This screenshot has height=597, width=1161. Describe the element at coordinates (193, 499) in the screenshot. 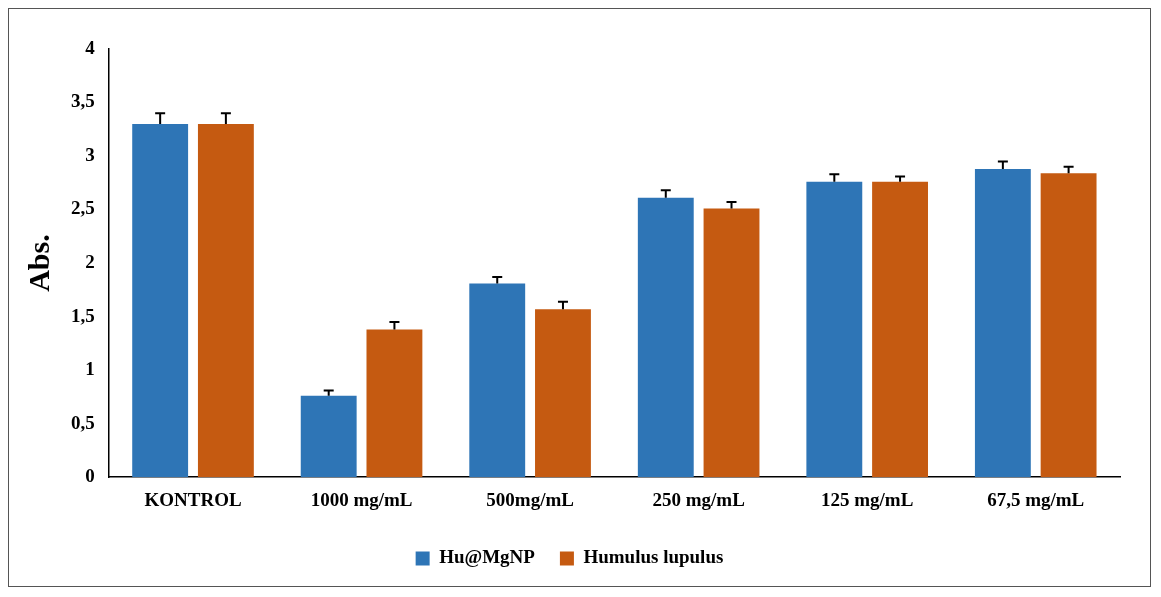

I see `x-tick-label: KONTROL` at that location.